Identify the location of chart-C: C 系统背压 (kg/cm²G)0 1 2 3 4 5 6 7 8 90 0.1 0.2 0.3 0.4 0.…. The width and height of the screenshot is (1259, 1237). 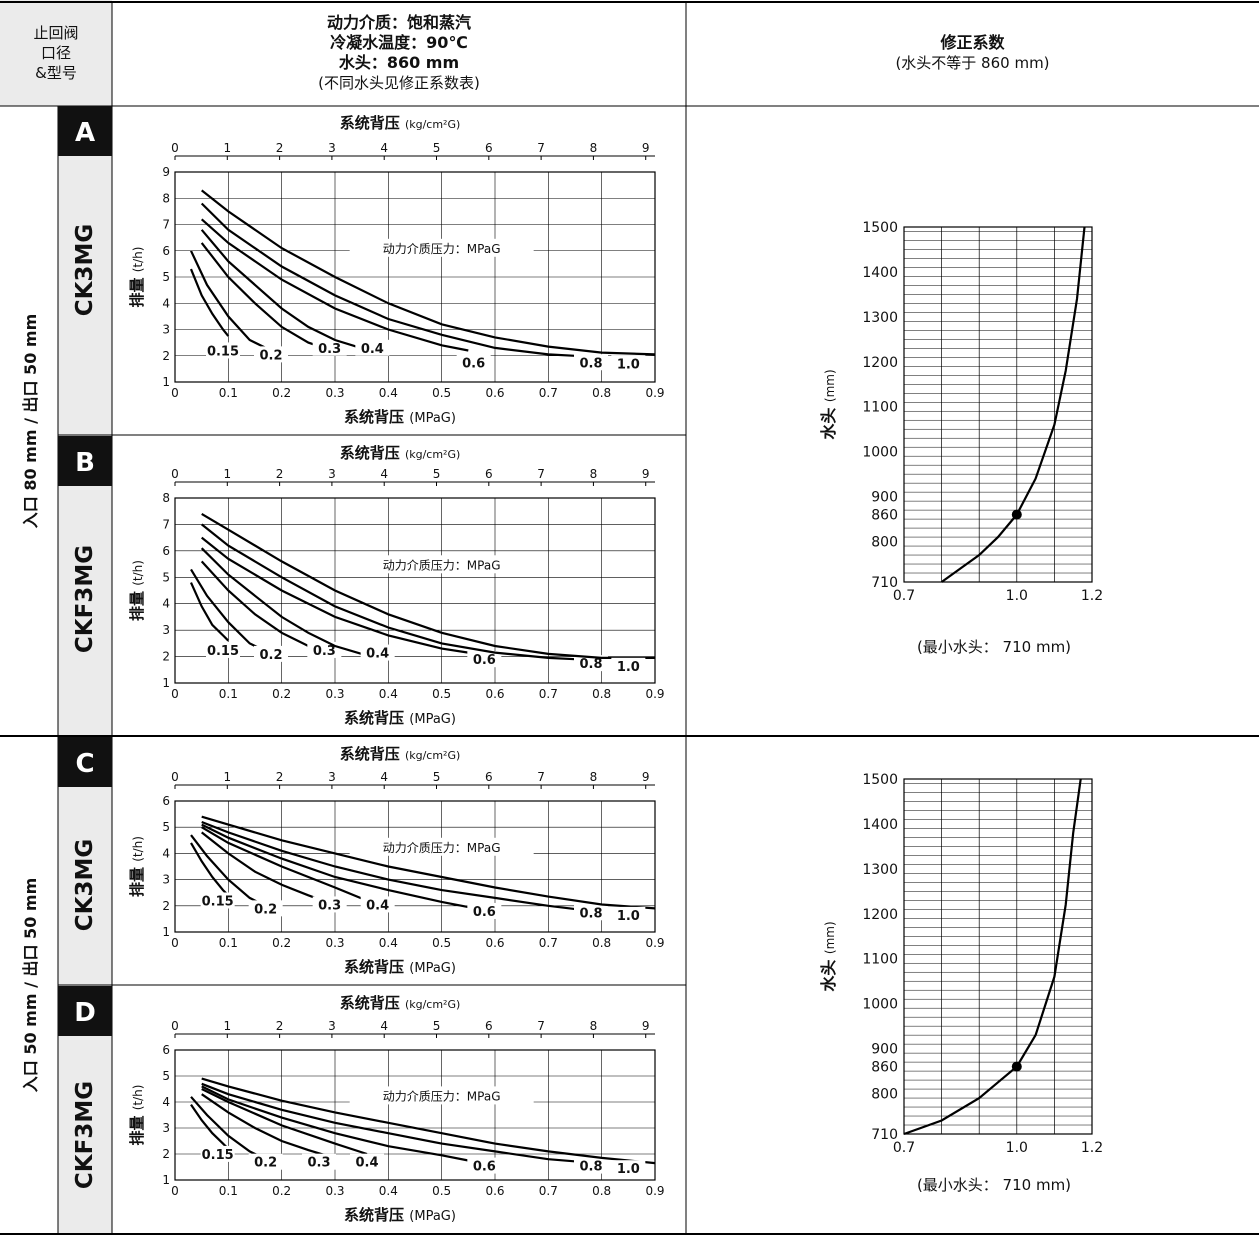
(361, 856).